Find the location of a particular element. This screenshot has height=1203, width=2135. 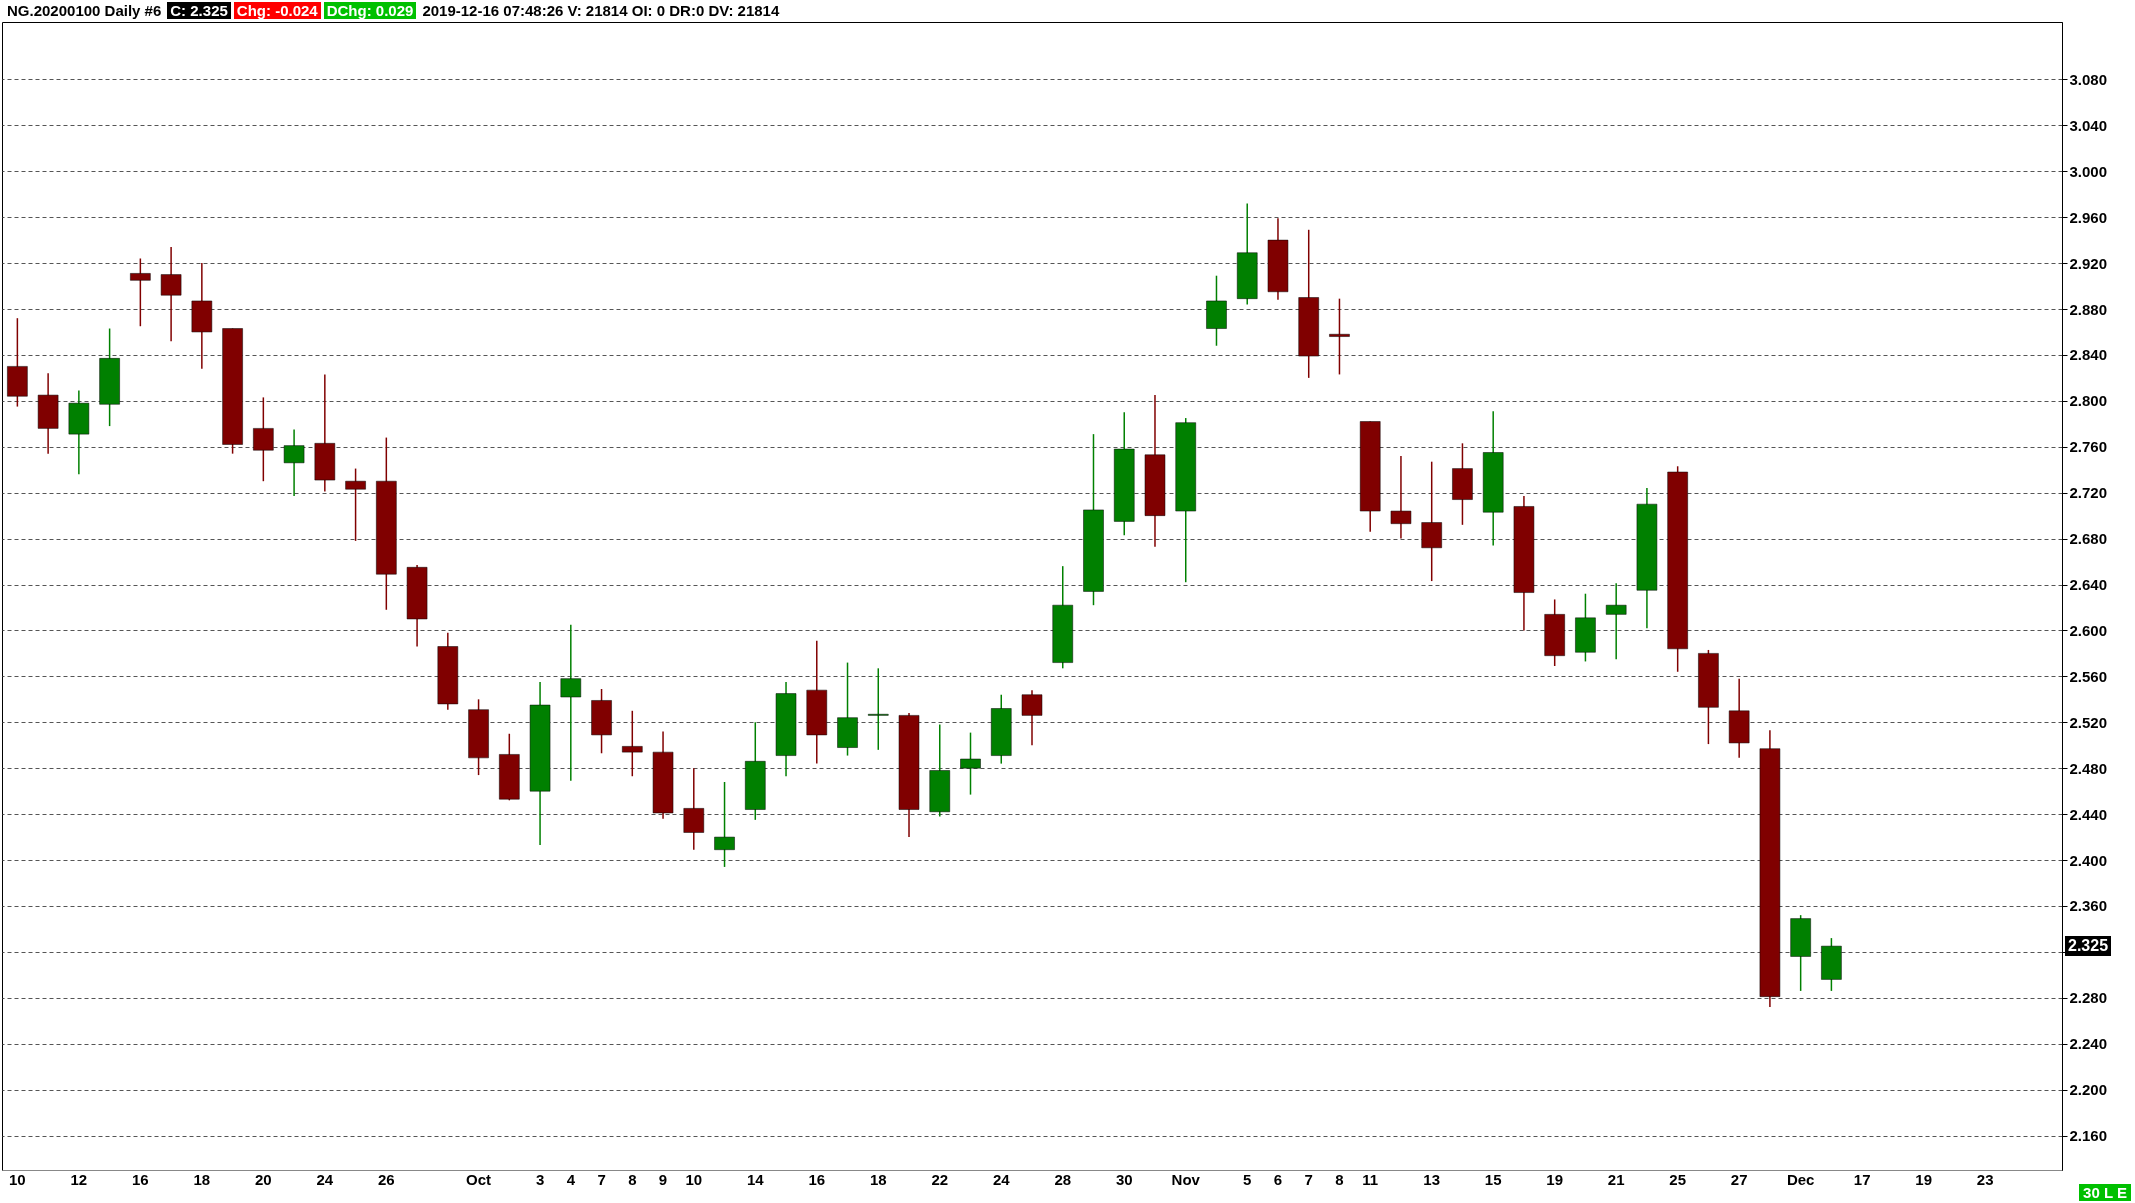

x-tick-label: 21 is located at coordinates (1616, 1179).